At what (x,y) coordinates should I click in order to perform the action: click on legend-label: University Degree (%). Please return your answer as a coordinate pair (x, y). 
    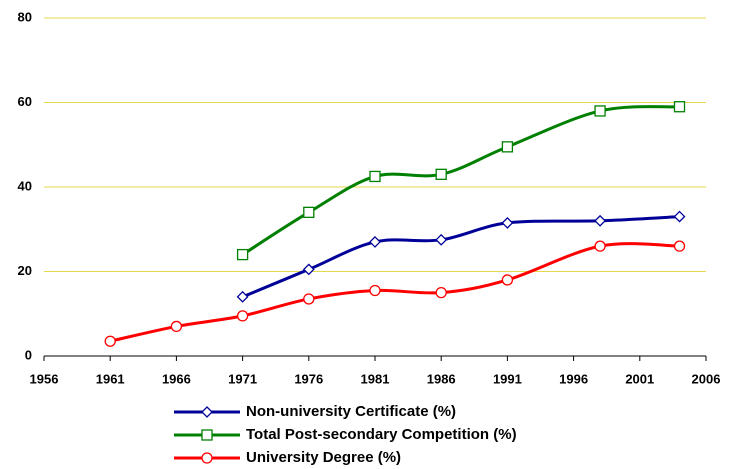
    Looking at the image, I should click on (323, 457).